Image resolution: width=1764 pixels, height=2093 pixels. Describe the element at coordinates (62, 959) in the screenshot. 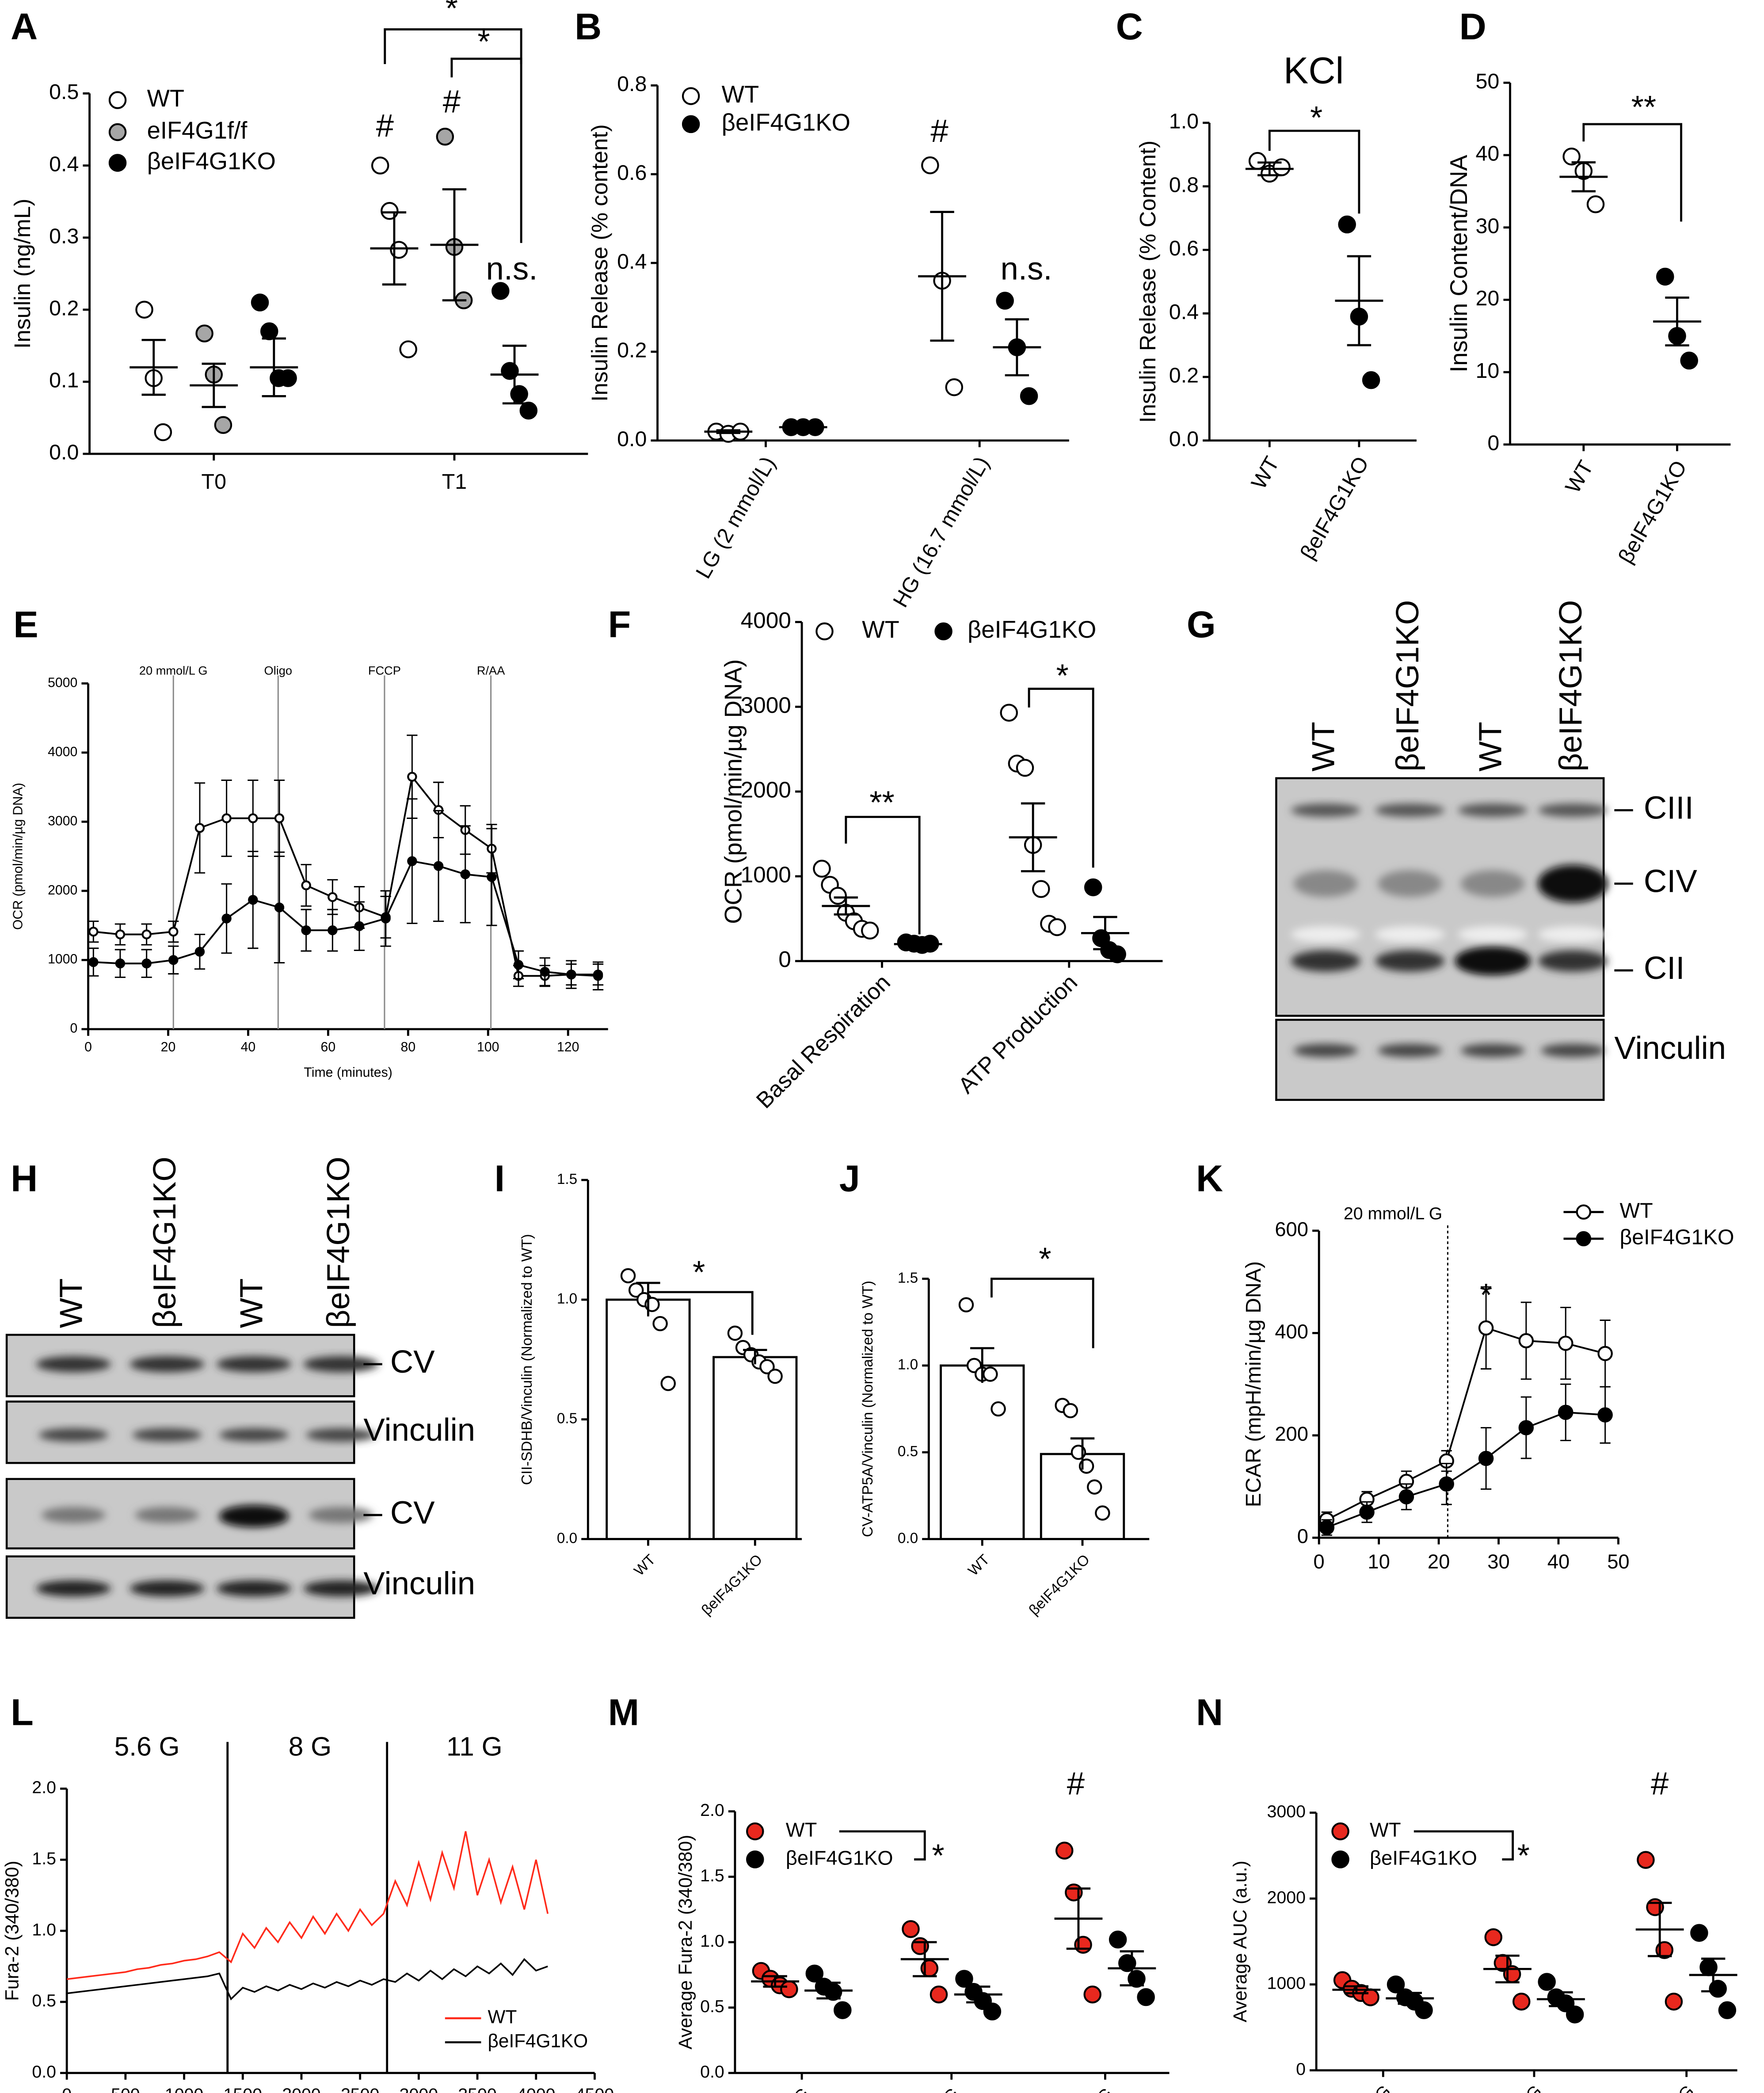

I see `y-tick-label: 1000` at that location.